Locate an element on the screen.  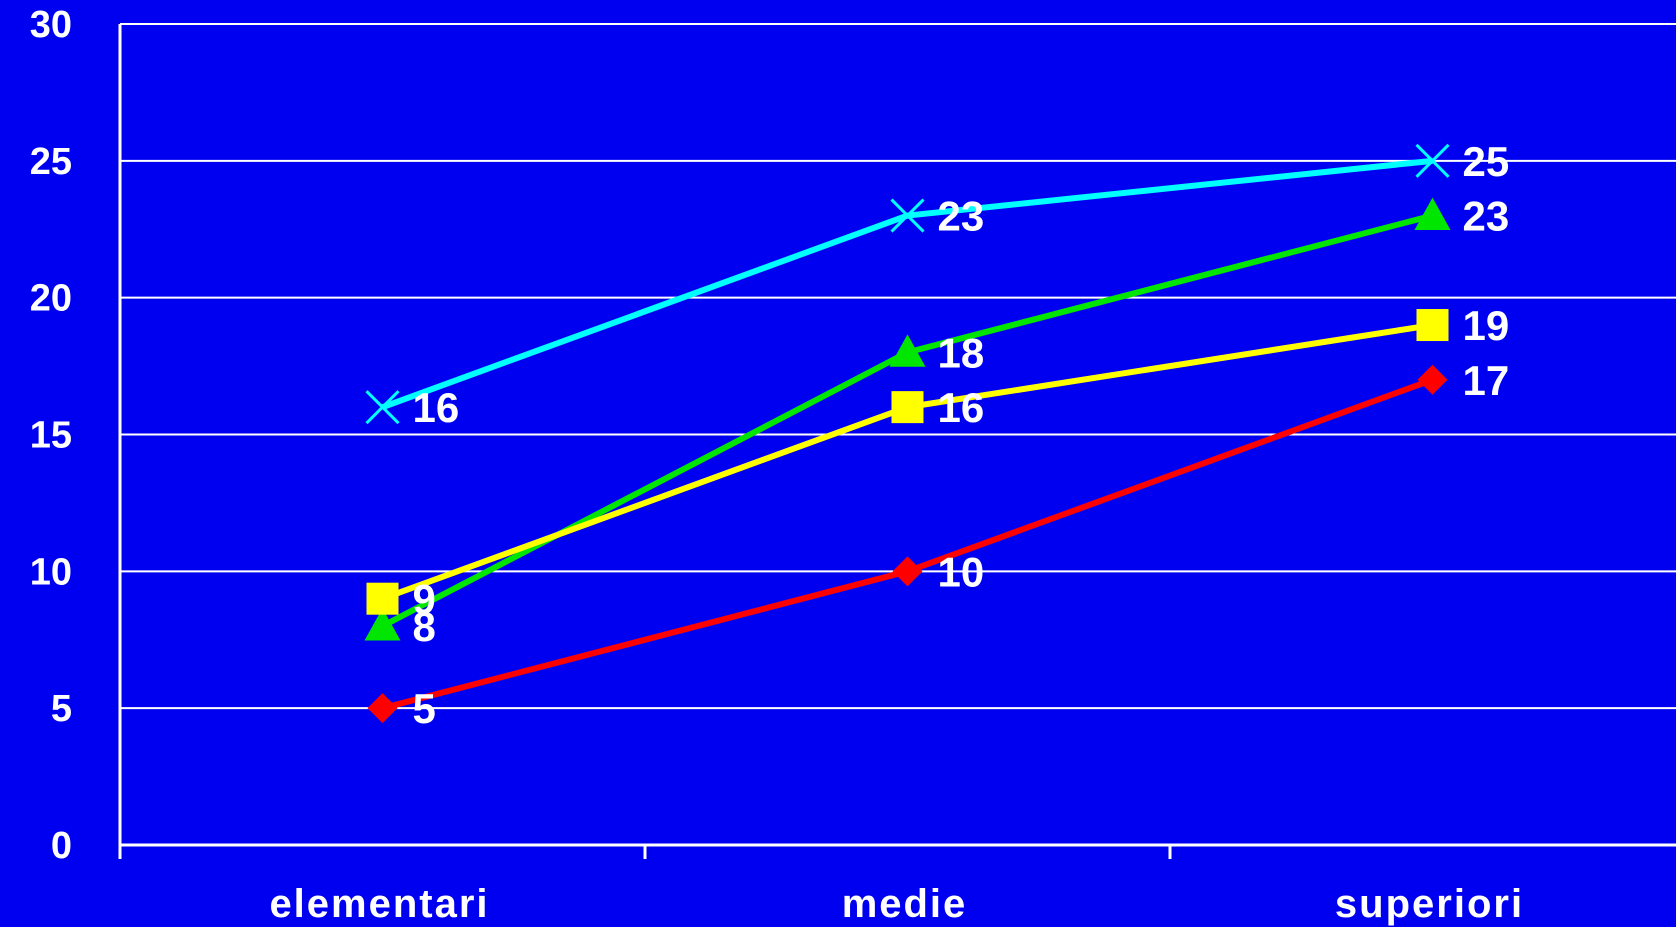
data-label: 10 is located at coordinates (961, 571).